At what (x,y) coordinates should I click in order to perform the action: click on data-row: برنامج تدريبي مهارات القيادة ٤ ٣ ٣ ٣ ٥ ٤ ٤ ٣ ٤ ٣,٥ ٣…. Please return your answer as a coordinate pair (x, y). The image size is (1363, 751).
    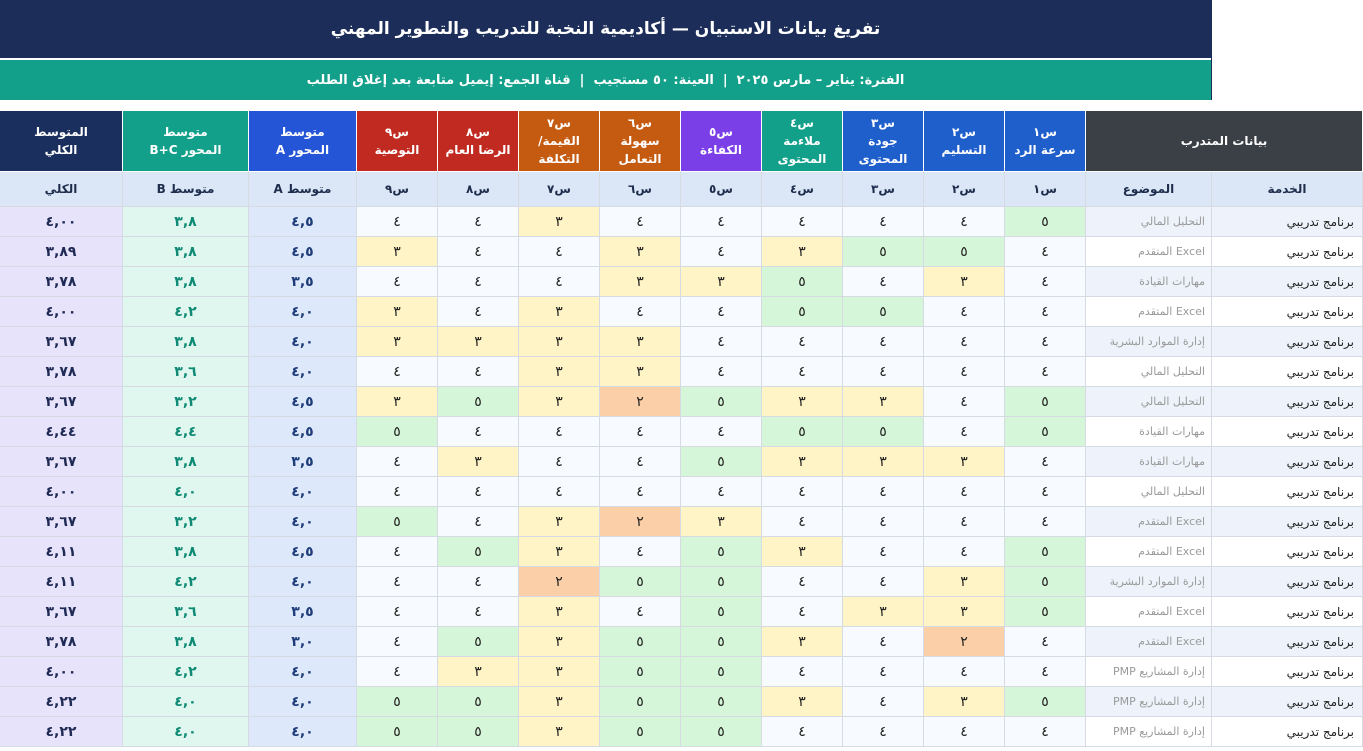
    Looking at the image, I should click on (681, 461).